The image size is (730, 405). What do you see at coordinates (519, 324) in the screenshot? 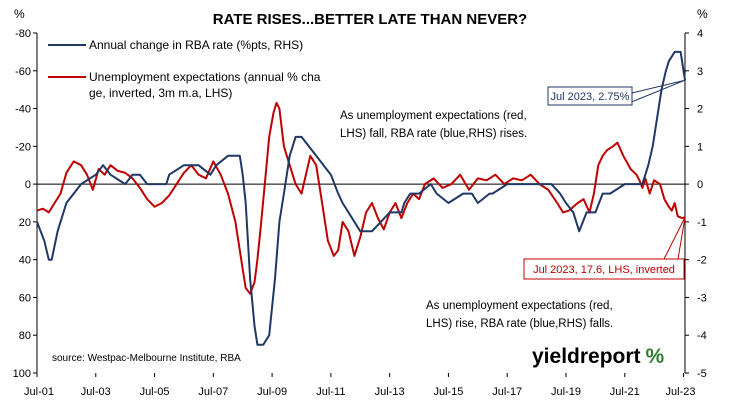
I see `annotation-lower-line2: LHS) rise, RBA rate (blue,RHS) falls.` at bounding box center [519, 324].